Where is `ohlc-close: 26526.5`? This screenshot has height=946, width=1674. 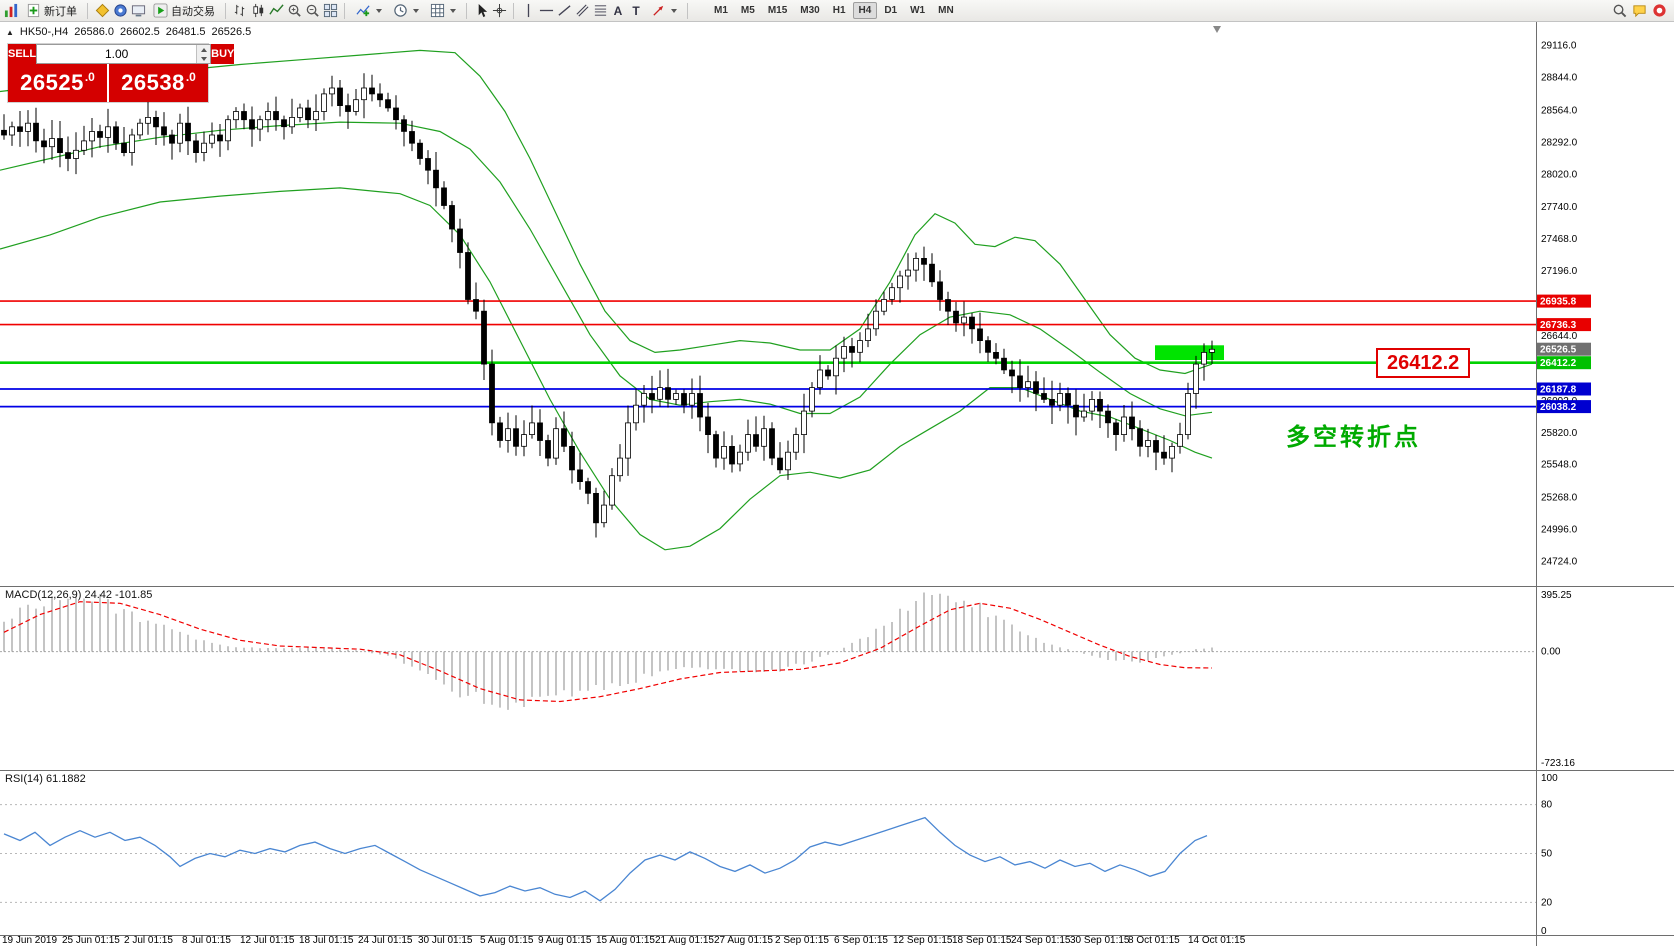
ohlc-close: 26526.5 is located at coordinates (231, 32).